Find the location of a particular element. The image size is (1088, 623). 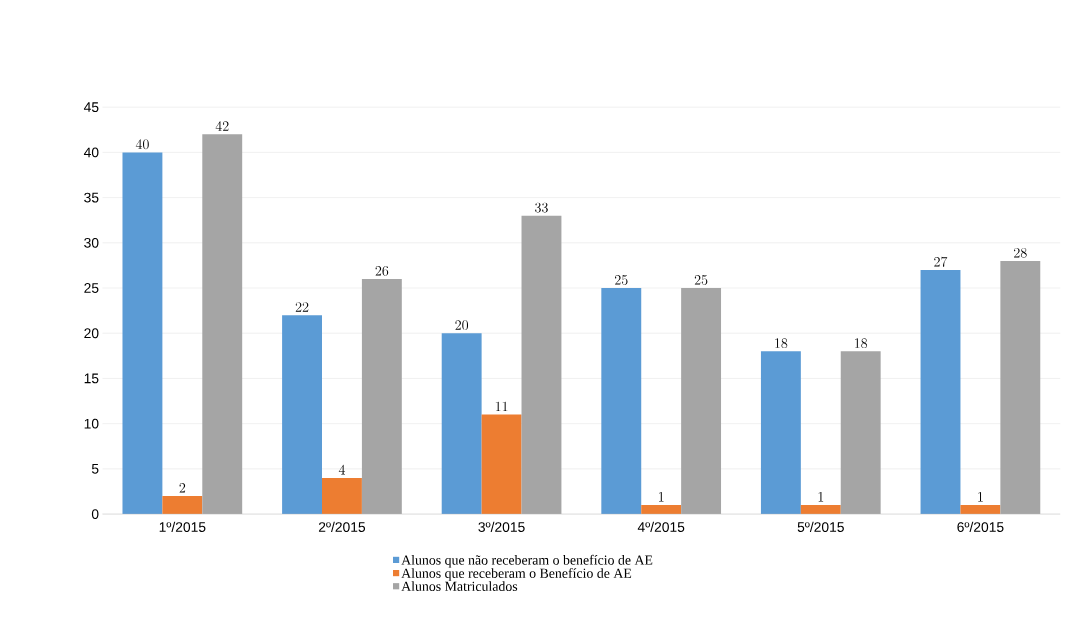

y-tick-label: 20 is located at coordinates (91, 333).